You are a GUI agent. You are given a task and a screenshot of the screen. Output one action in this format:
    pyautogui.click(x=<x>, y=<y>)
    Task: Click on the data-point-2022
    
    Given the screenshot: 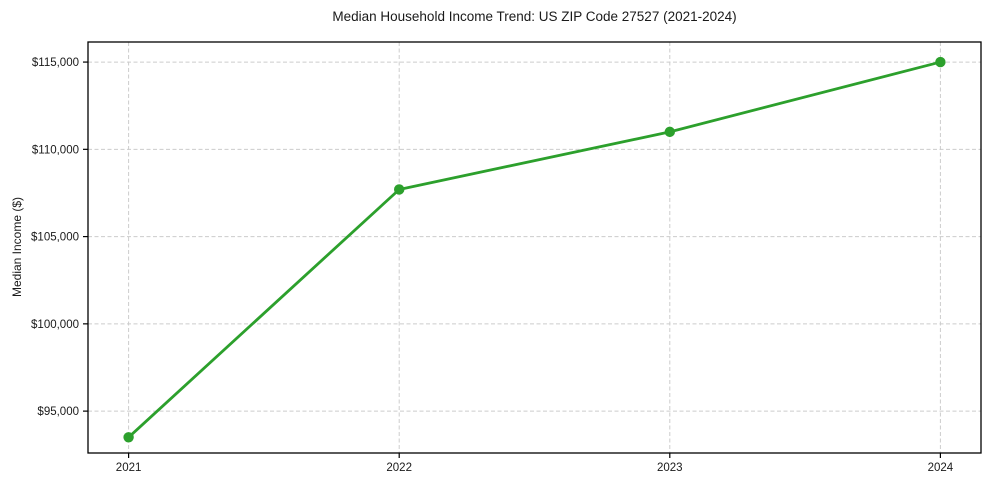 What is the action you would take?
    pyautogui.click(x=399, y=189)
    